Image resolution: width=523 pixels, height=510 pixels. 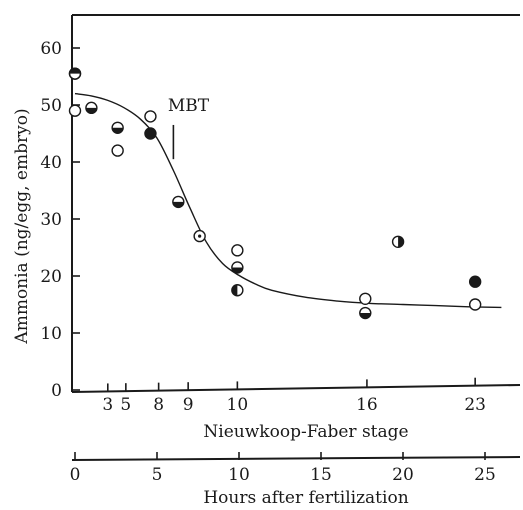 What do you see at coordinates (485, 475) in the screenshot?
I see `hour-tick-label: 25` at bounding box center [485, 475].